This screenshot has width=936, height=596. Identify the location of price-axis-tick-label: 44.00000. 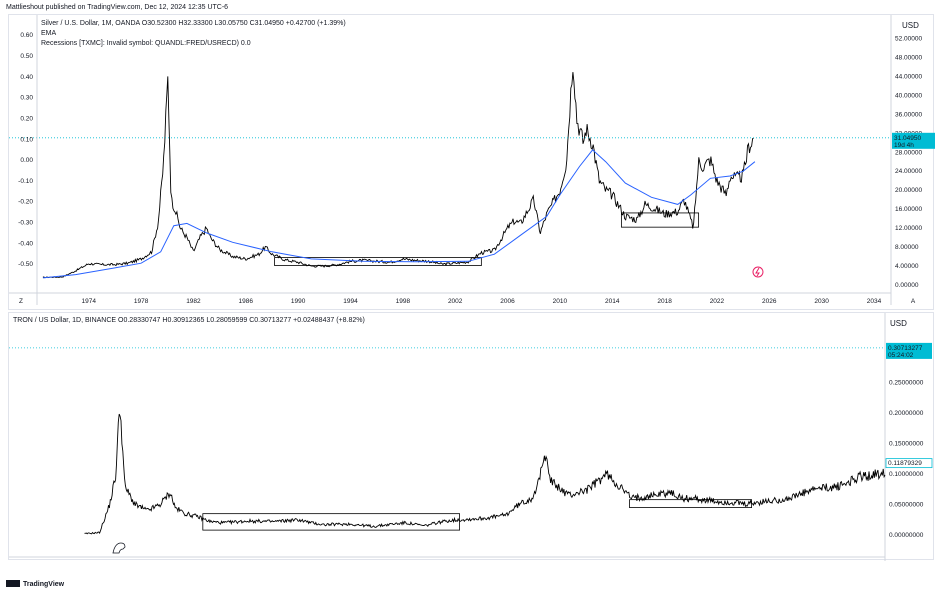
(908, 76).